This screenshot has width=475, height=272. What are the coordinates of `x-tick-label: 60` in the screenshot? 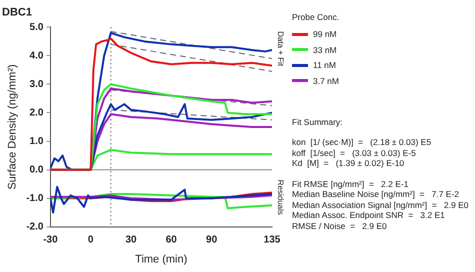 It's located at (172, 240).